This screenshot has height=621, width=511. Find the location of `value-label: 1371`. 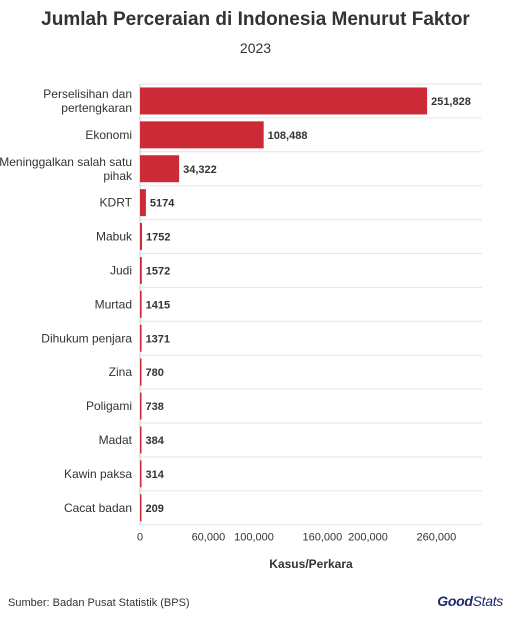

value-label: 1371 is located at coordinates (158, 339).